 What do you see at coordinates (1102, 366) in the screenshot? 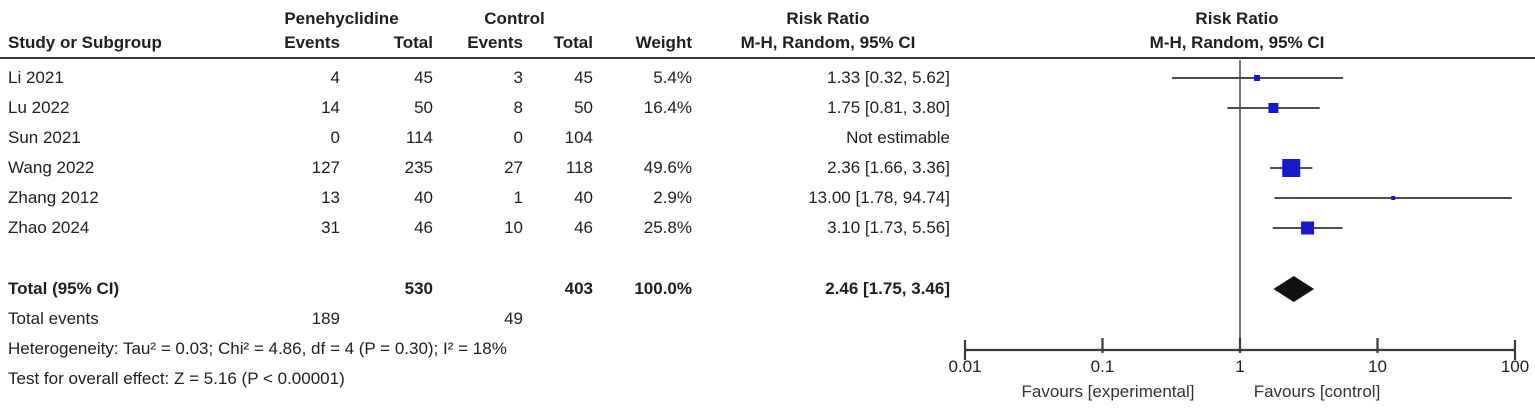
I see `axis-tick-label: 0.1` at bounding box center [1102, 366].